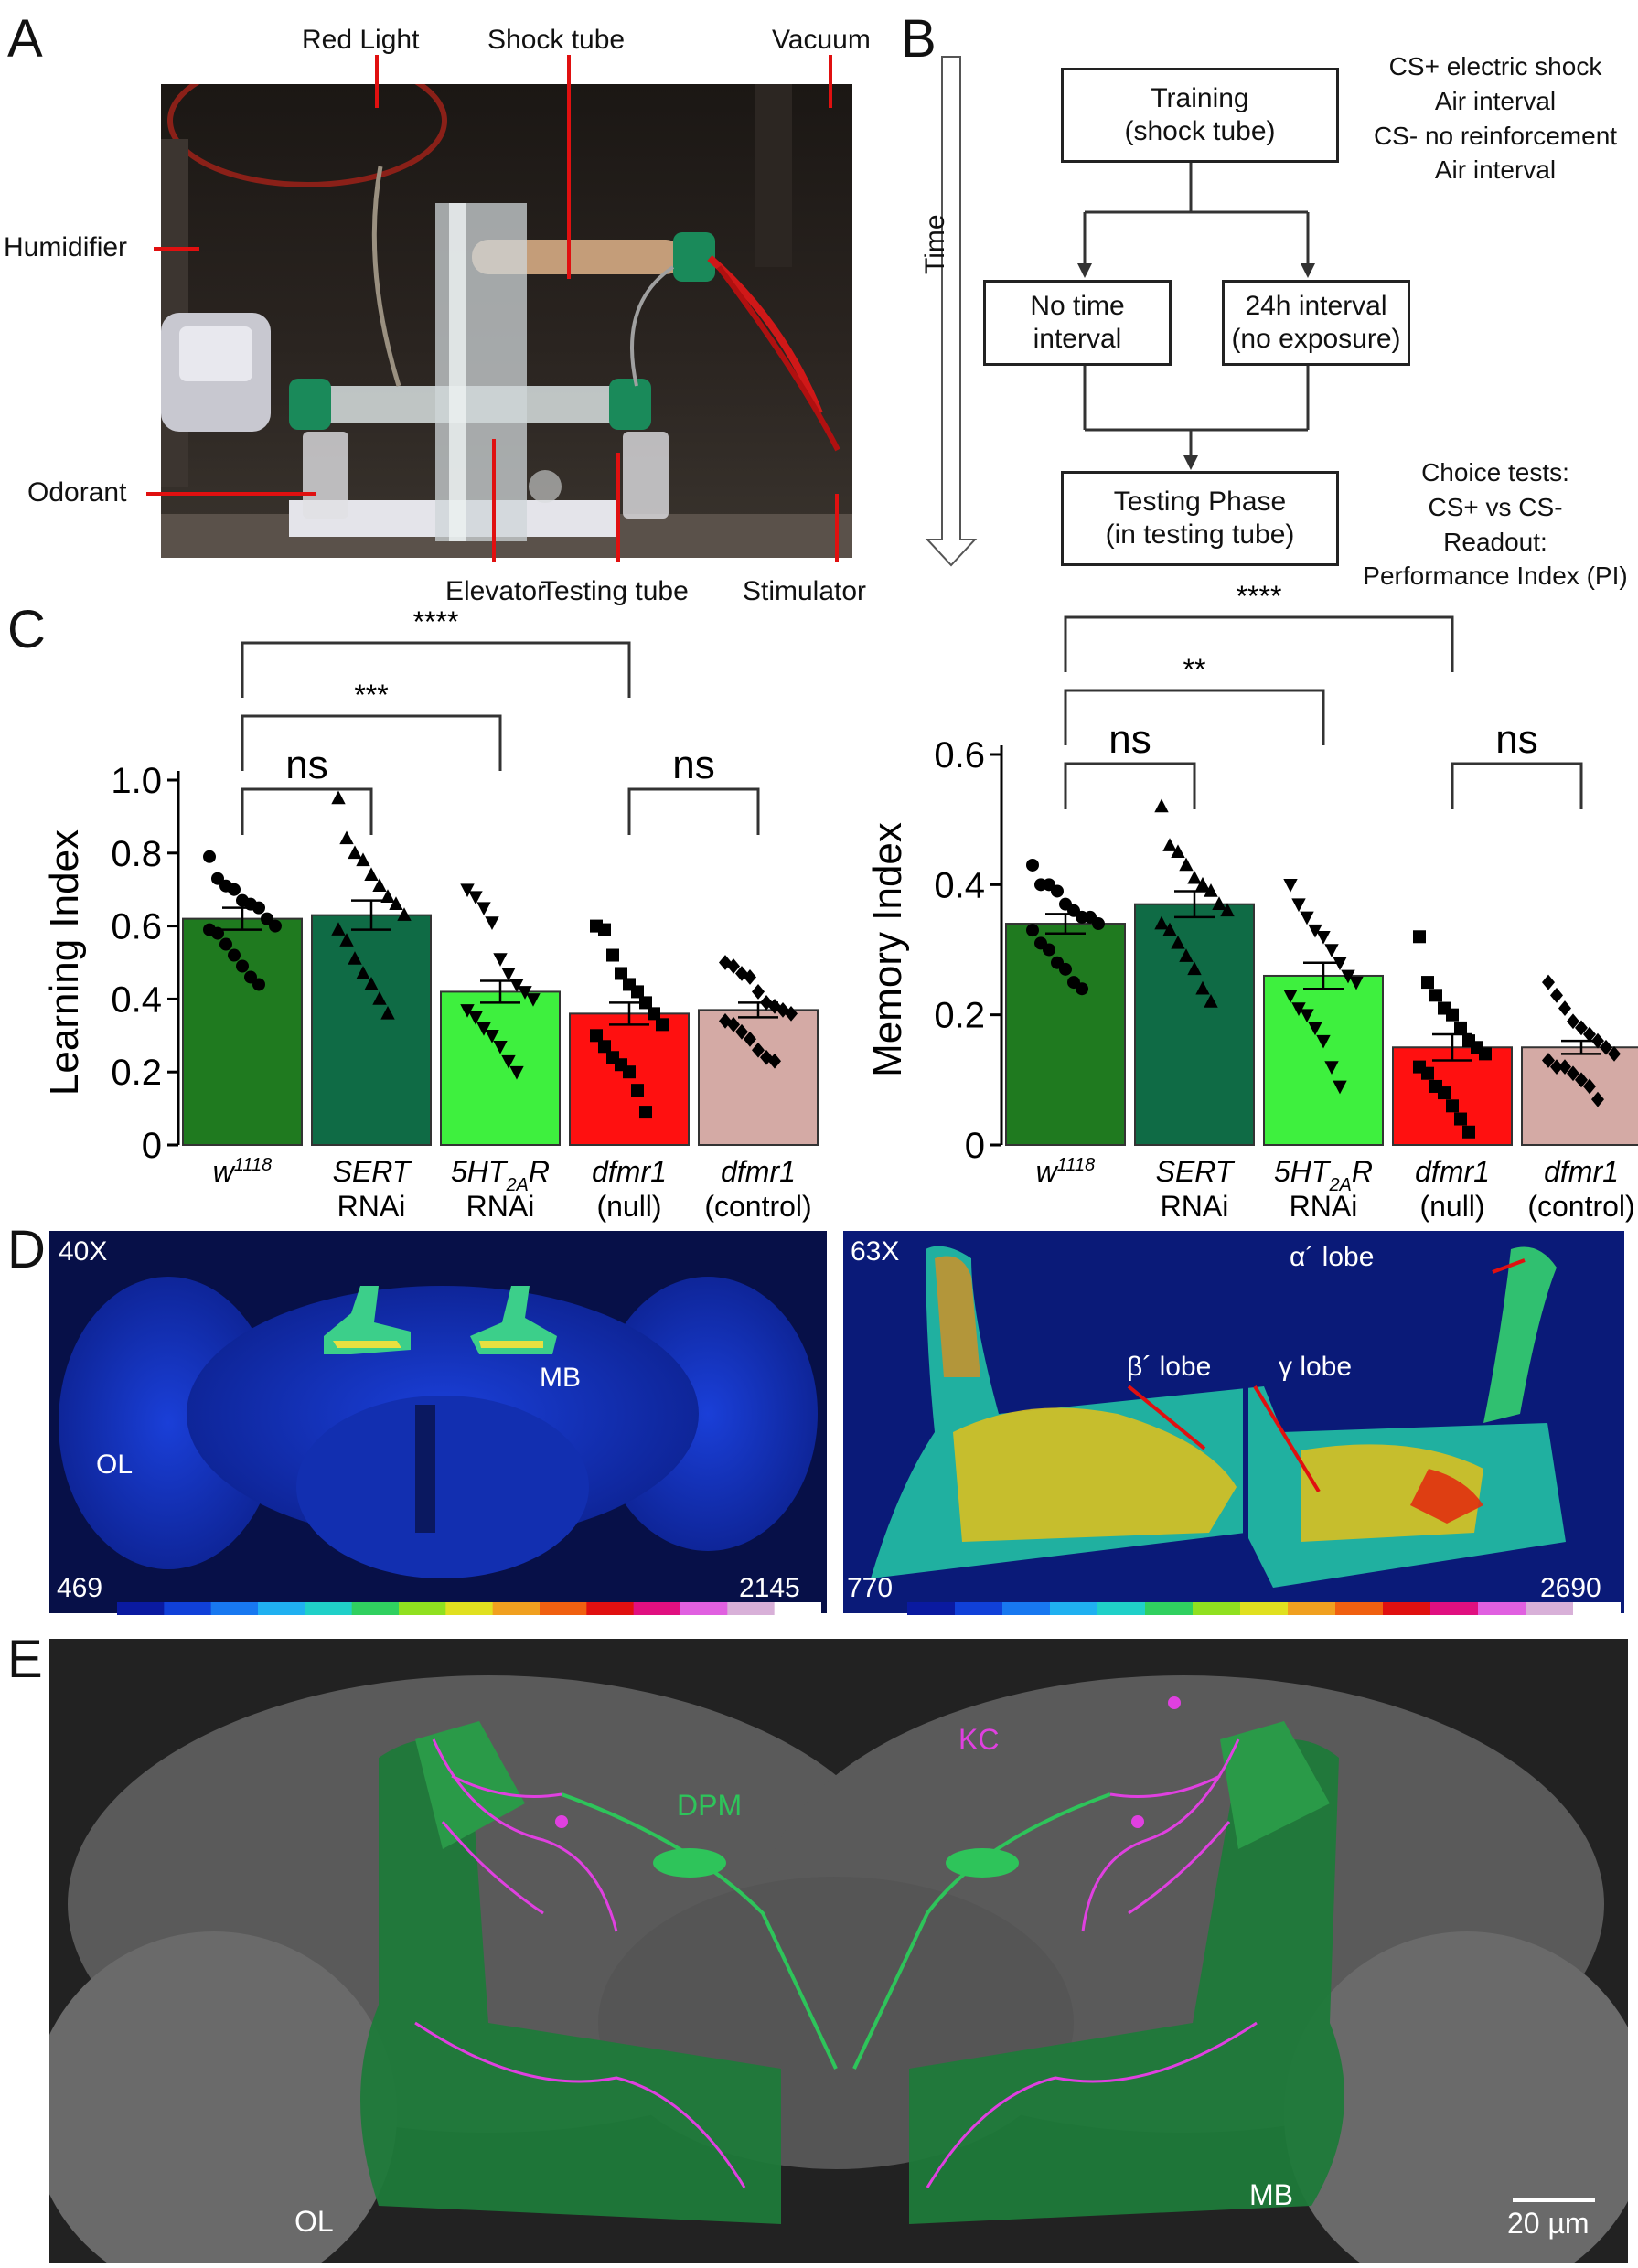  I want to click on label-stimulator: Stimulator, so click(805, 591).